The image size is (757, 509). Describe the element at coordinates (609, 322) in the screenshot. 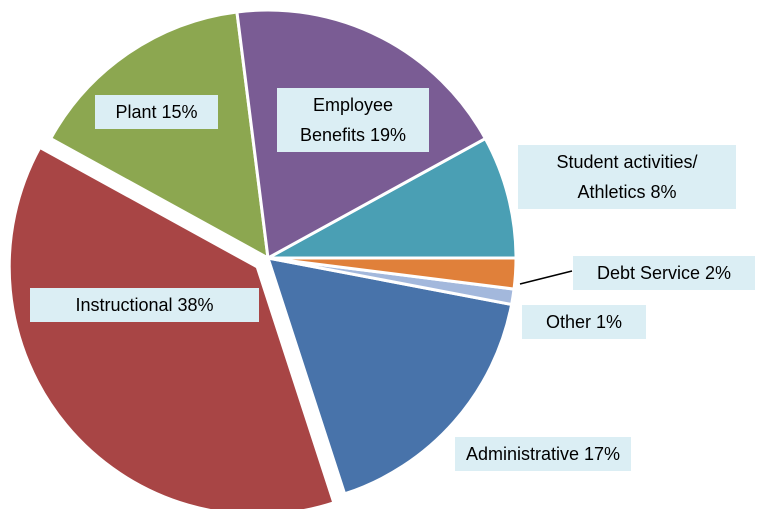

I see `value-label: 1%` at that location.